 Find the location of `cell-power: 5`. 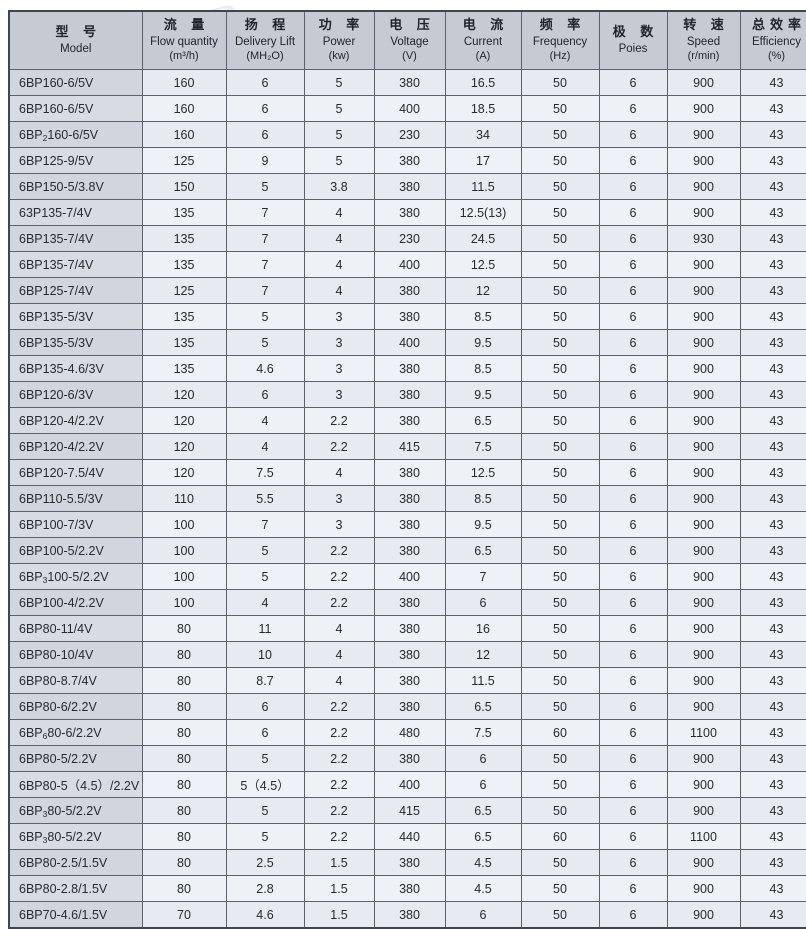

cell-power: 5 is located at coordinates (339, 83).